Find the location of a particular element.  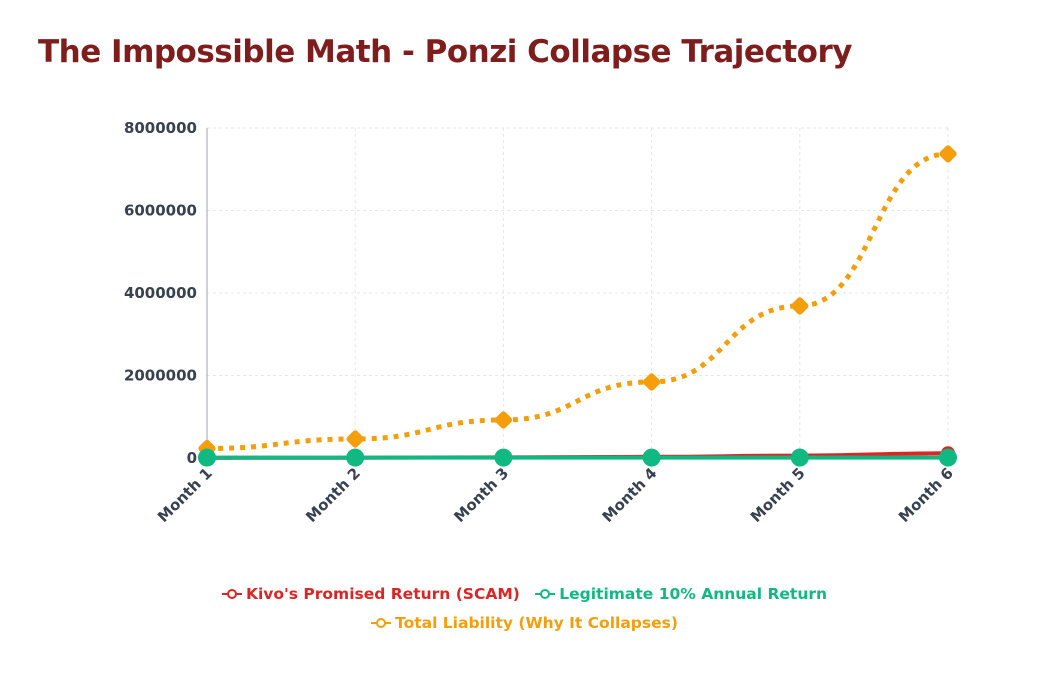

legend-item-scam: Kivo's Promised Return (SCAM) is located at coordinates (370, 594).